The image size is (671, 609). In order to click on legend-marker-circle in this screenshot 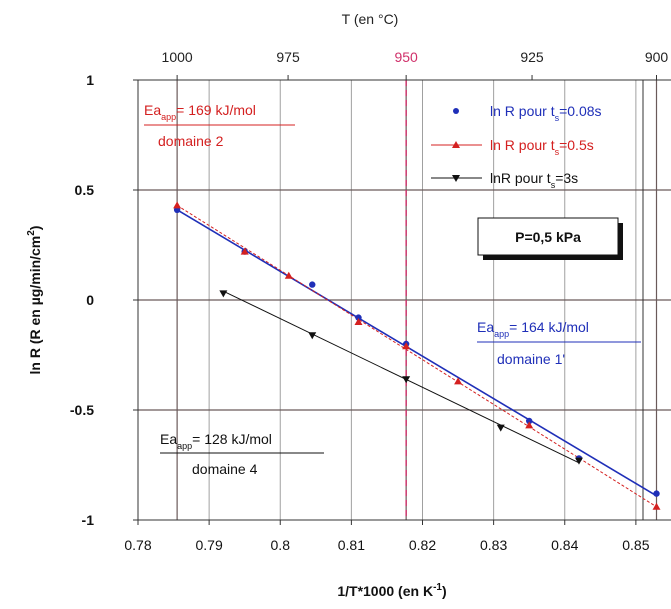, I will do `click(456, 111)`.